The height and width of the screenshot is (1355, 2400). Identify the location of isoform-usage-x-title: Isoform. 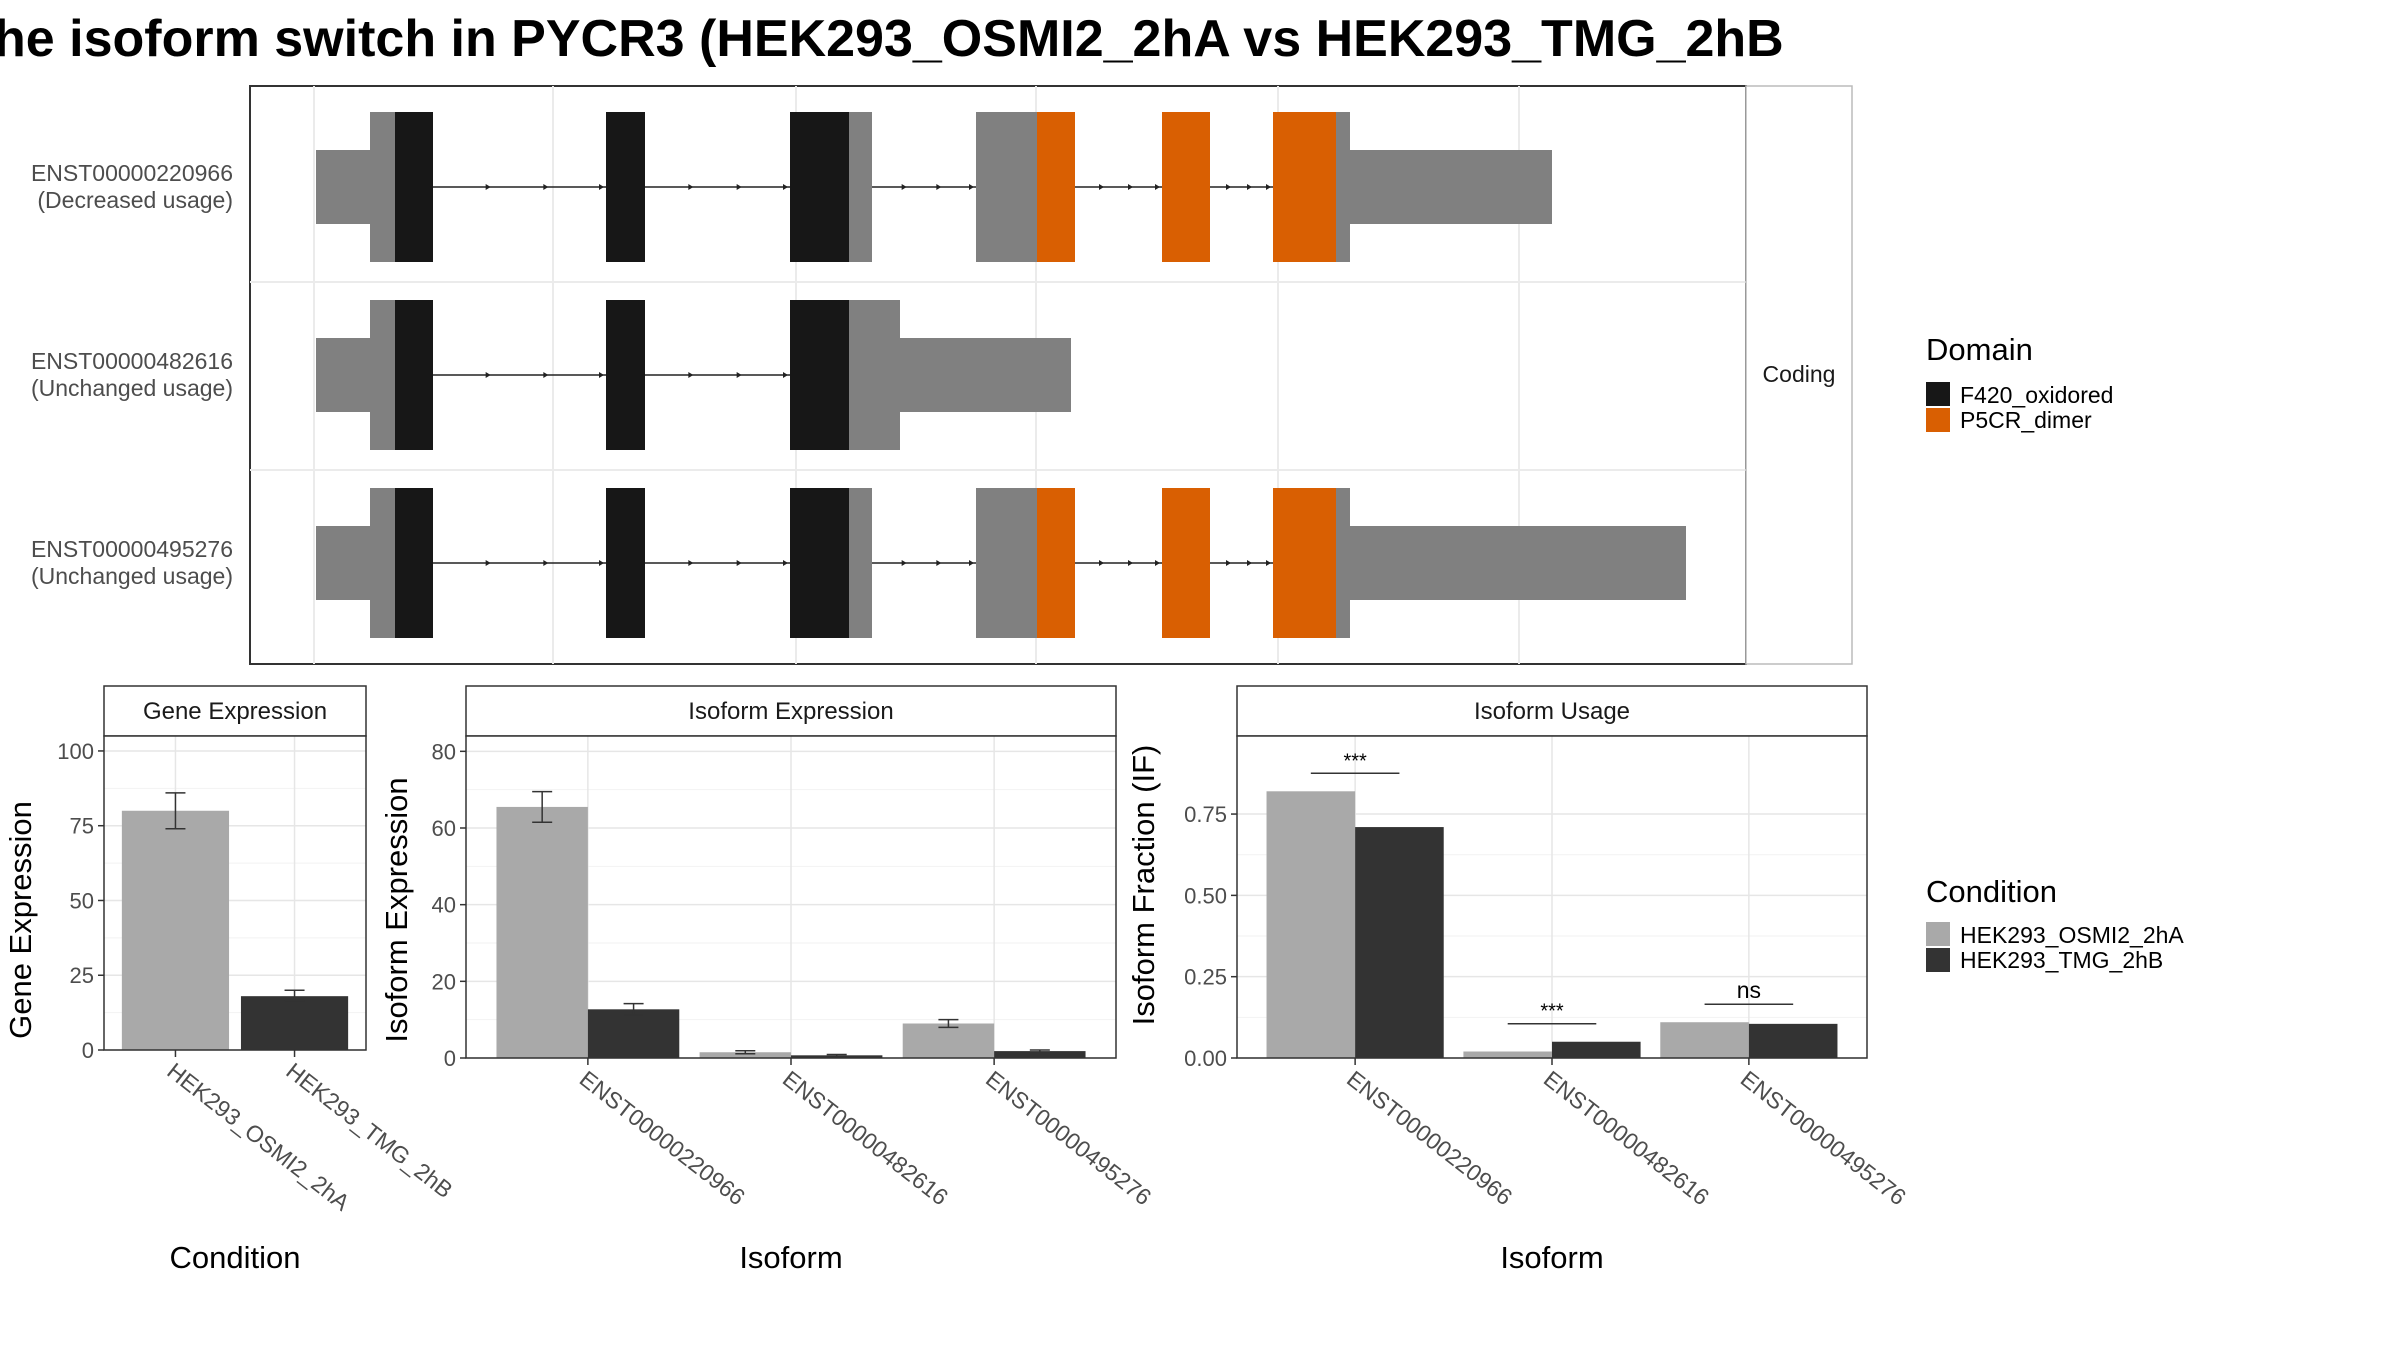
(1551, 1257).